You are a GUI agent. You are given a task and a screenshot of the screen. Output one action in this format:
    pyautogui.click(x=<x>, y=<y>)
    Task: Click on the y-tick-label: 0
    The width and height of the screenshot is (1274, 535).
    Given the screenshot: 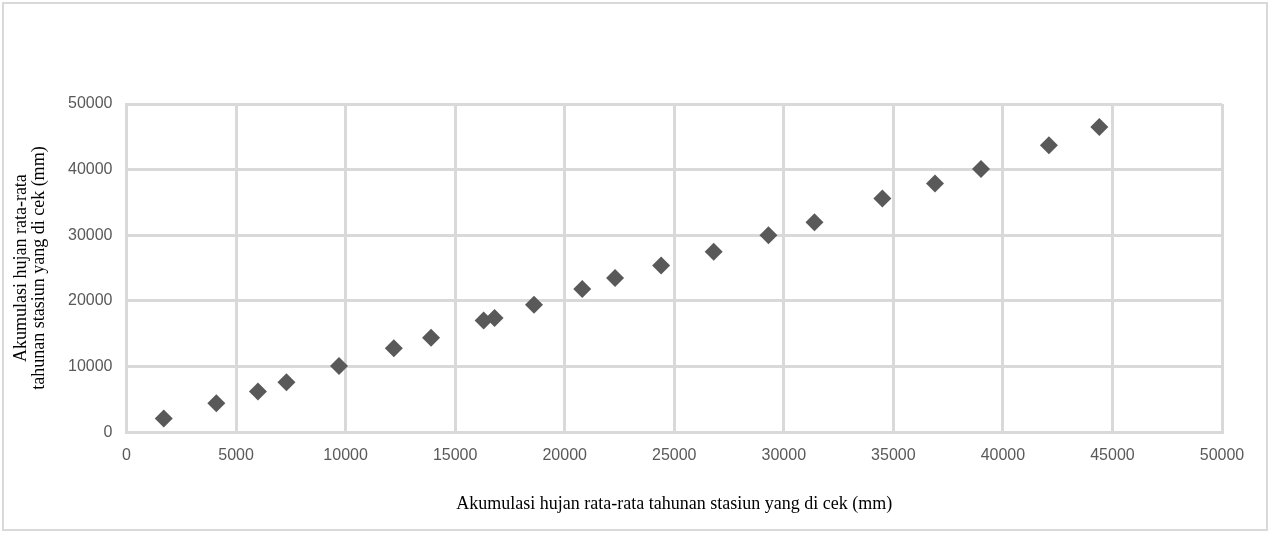 What is the action you would take?
    pyautogui.click(x=108, y=431)
    